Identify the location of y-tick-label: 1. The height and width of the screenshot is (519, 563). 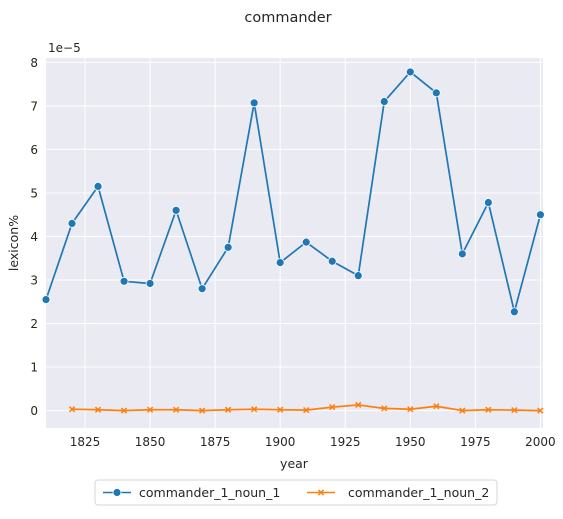
(34, 368).